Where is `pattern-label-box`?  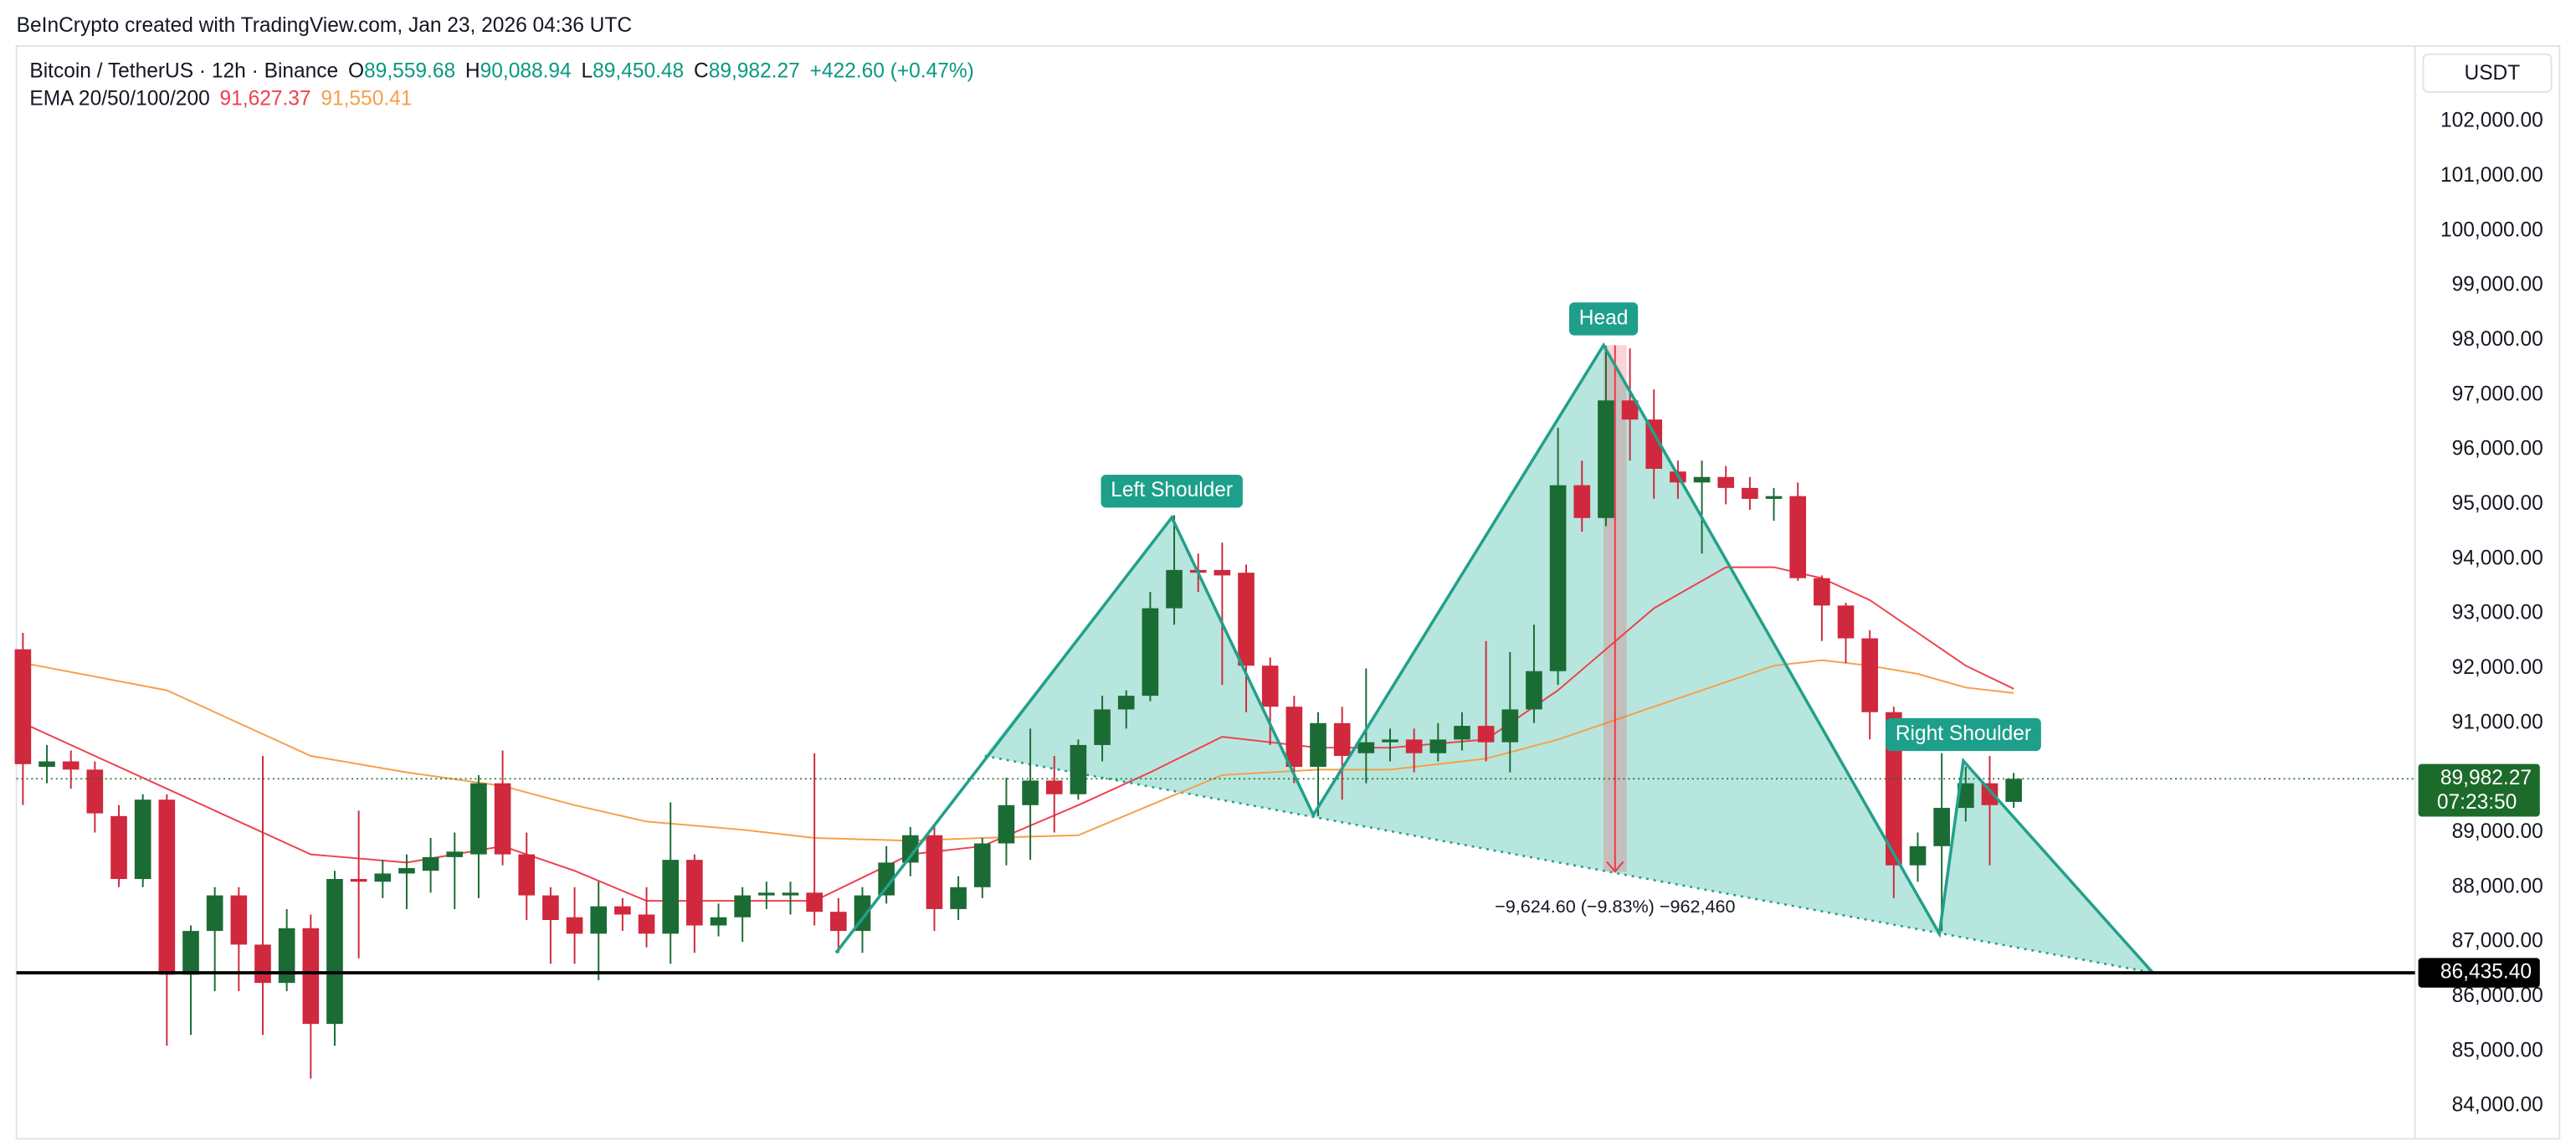
pattern-label-box is located at coordinates (1603, 319).